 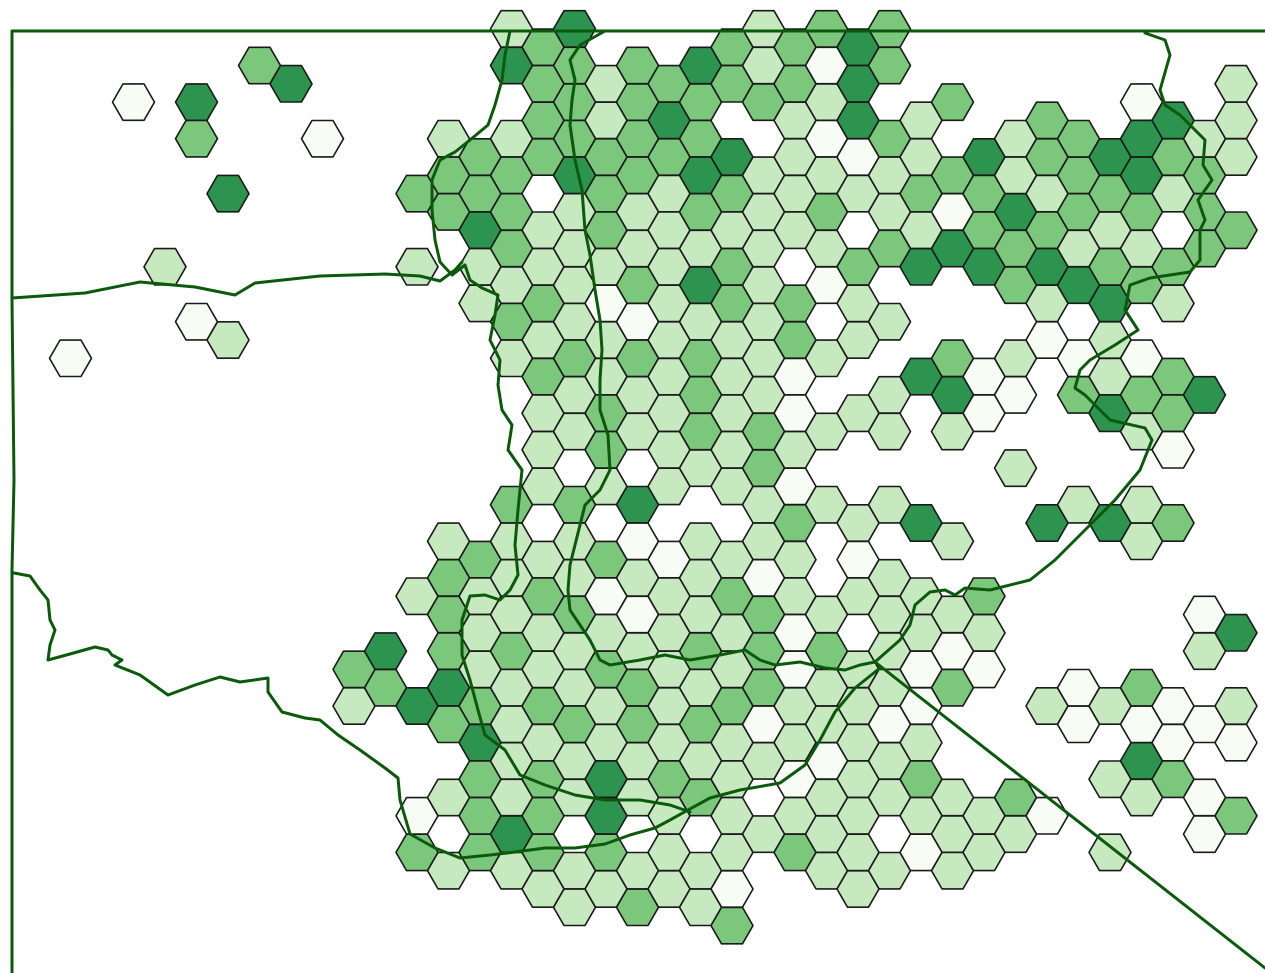 What do you see at coordinates (237, 280) in the screenshot?
I see `boundary-northwest` at bounding box center [237, 280].